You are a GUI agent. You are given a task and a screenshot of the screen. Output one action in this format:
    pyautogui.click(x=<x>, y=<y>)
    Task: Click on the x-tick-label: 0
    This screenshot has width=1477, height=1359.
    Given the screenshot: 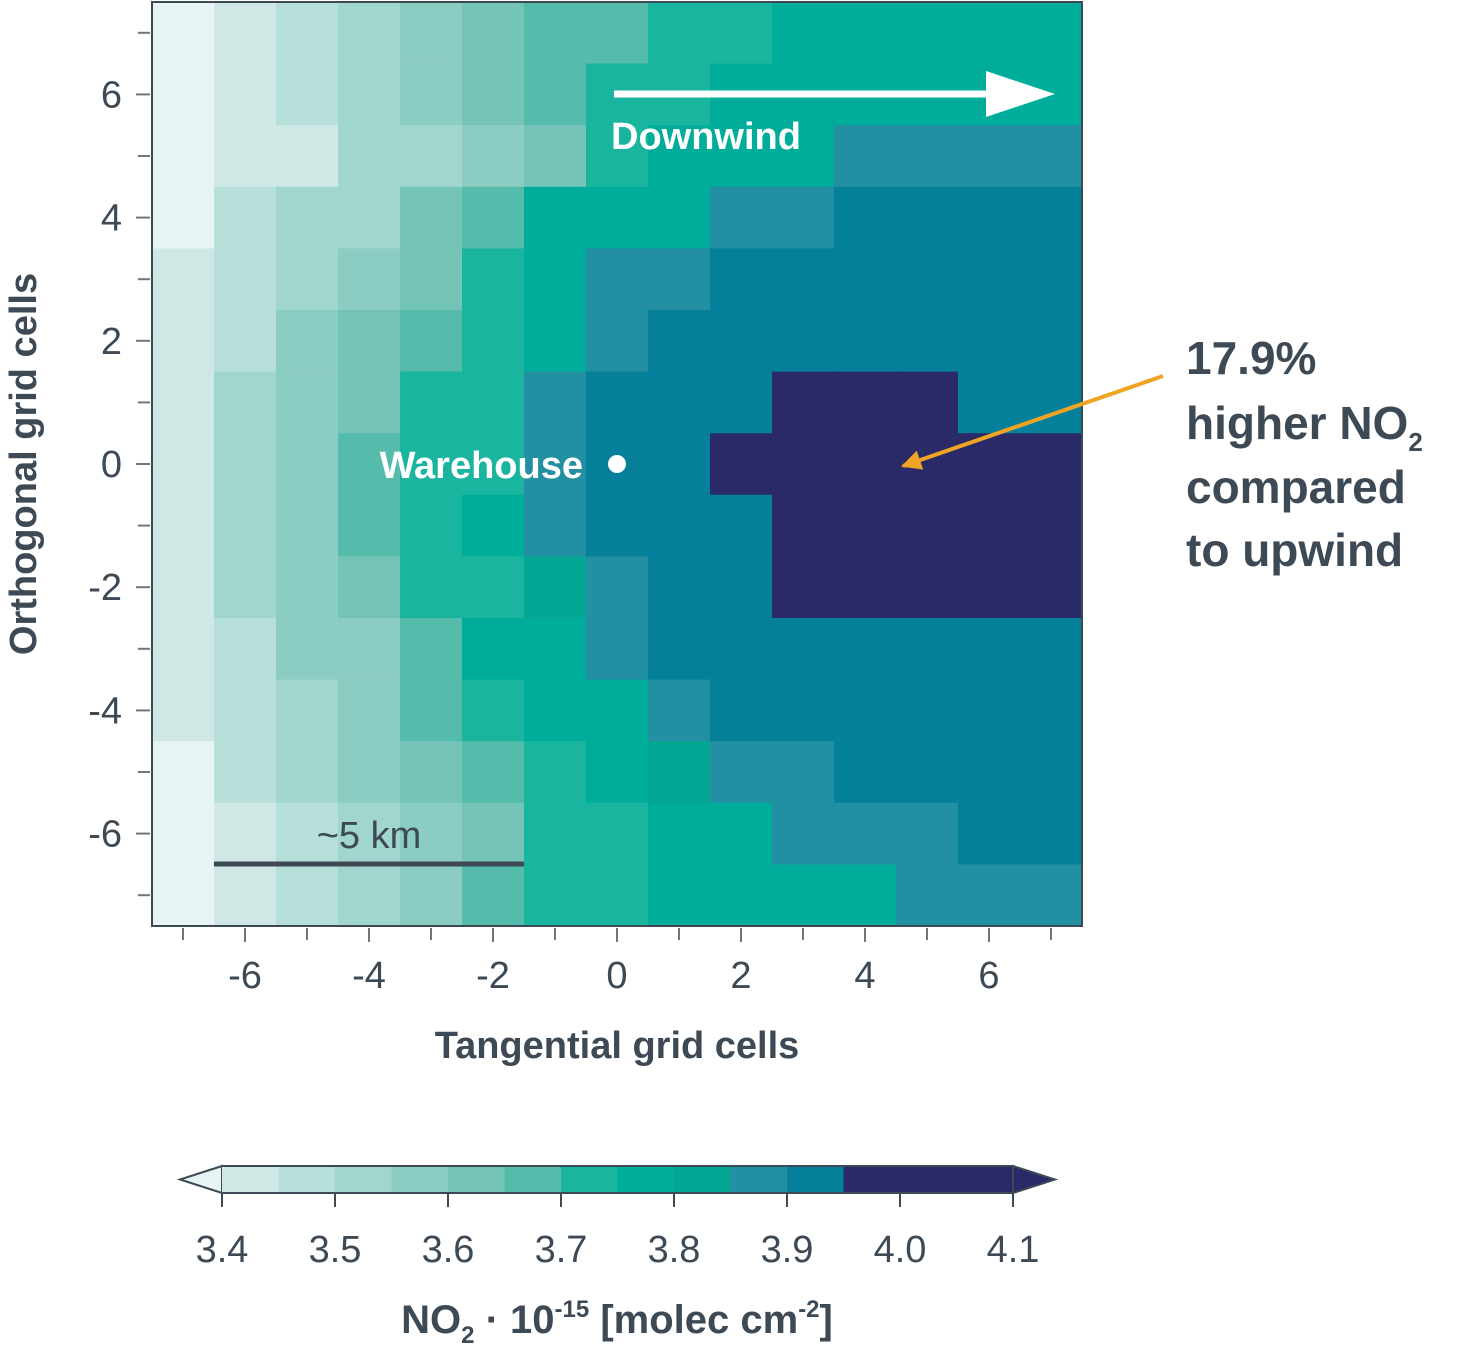 What is the action you would take?
    pyautogui.click(x=616, y=976)
    